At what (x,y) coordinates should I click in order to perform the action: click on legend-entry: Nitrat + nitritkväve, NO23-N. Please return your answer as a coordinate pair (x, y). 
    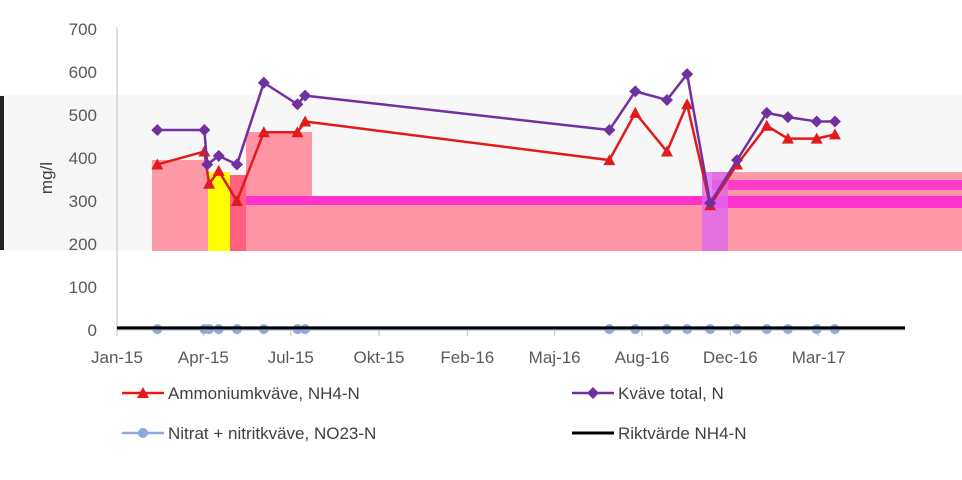
    Looking at the image, I should click on (249, 433).